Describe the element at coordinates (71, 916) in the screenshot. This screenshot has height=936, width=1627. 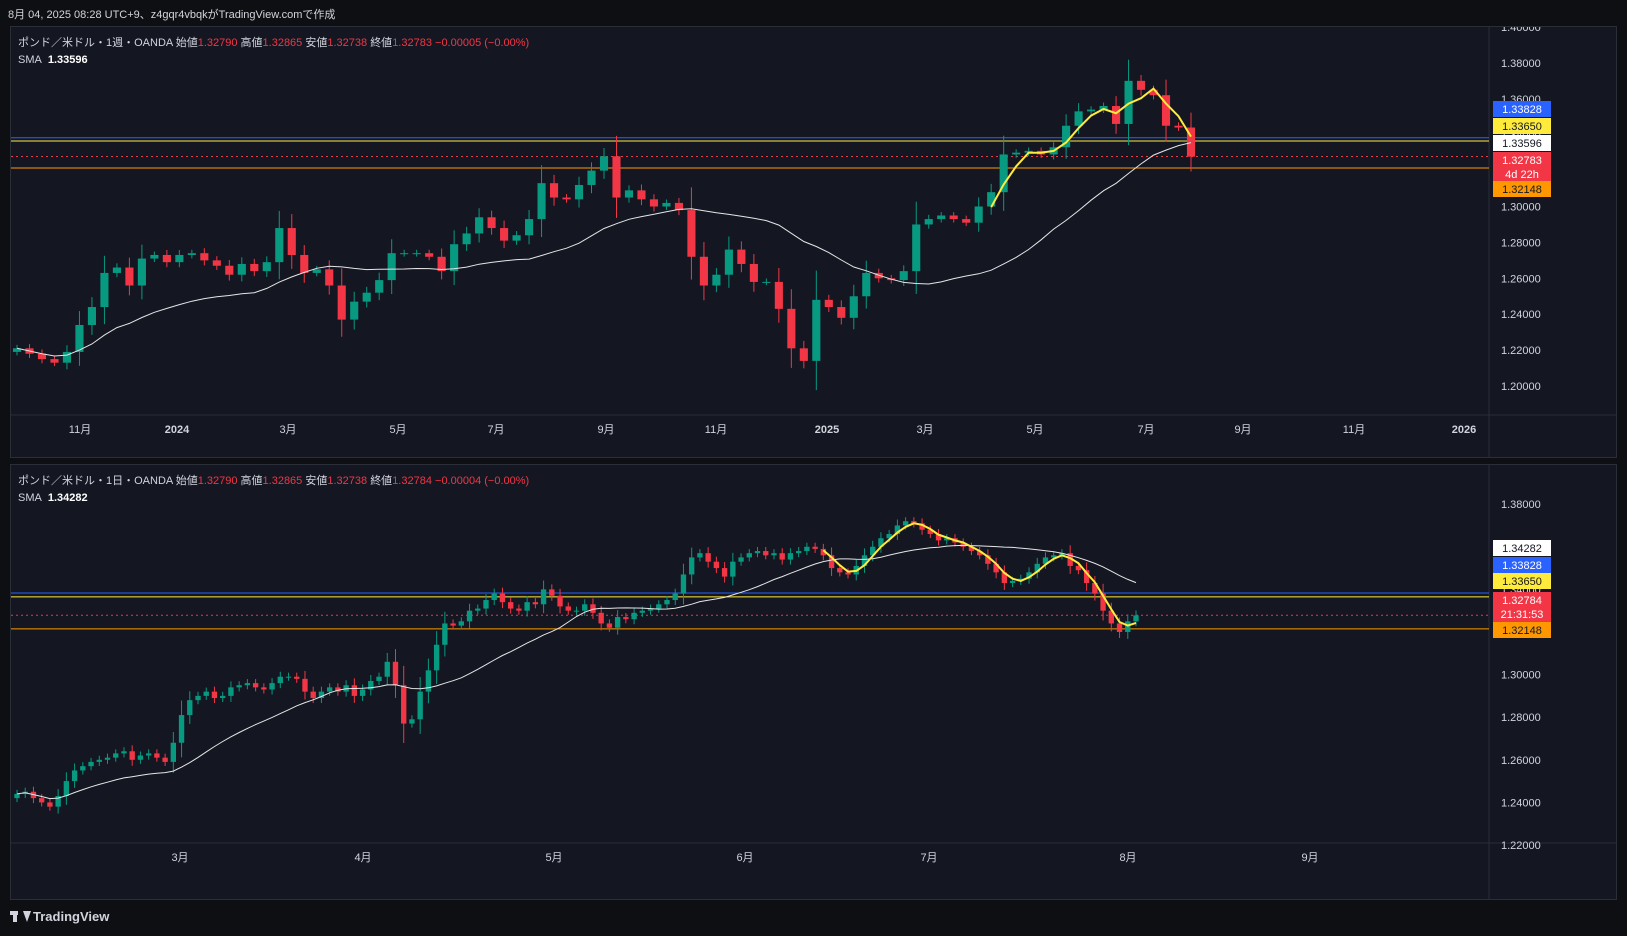
I see `tradingview-brand: TradingView` at that location.